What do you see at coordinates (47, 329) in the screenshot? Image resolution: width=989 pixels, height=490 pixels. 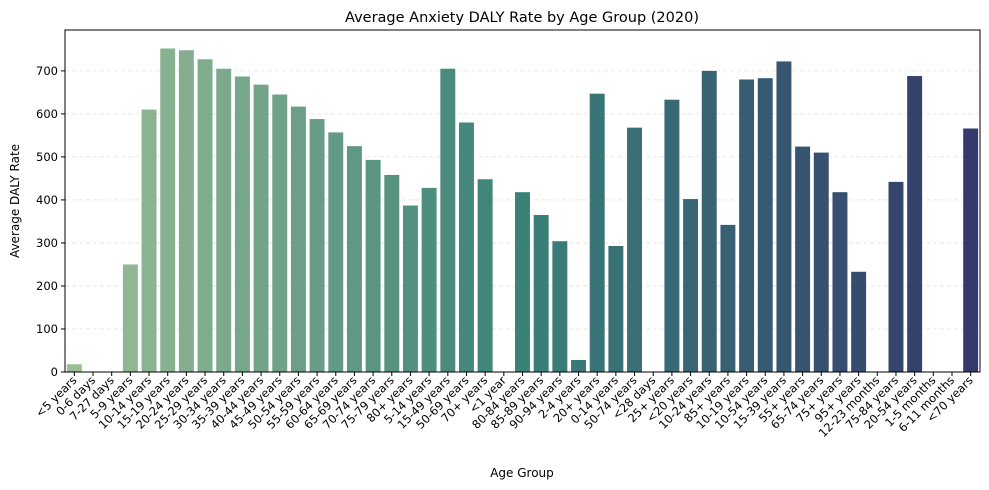 I see `y-tick-label: 100` at bounding box center [47, 329].